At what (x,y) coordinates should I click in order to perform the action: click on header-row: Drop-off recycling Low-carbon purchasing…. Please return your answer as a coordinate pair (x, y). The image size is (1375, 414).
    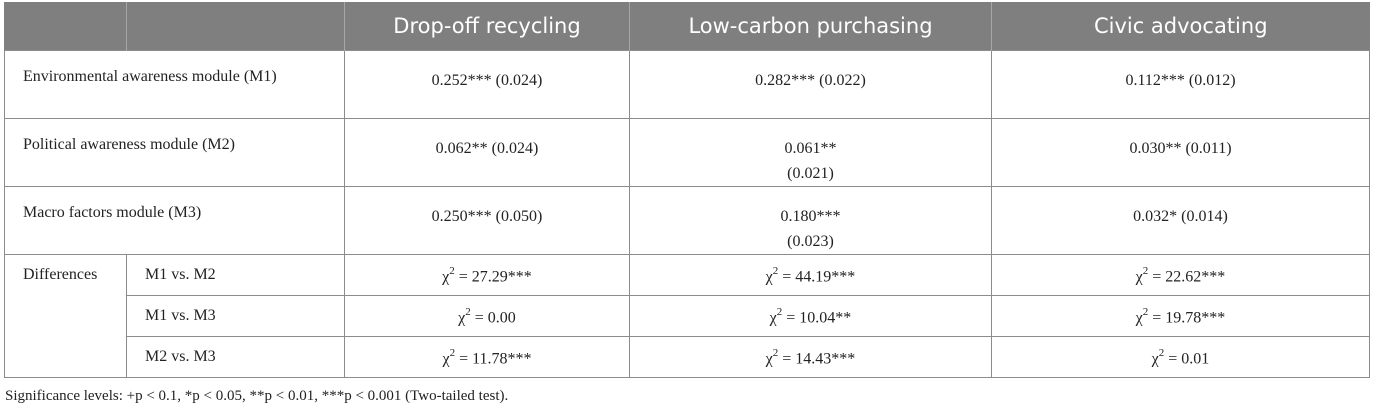
    Looking at the image, I should click on (687, 26).